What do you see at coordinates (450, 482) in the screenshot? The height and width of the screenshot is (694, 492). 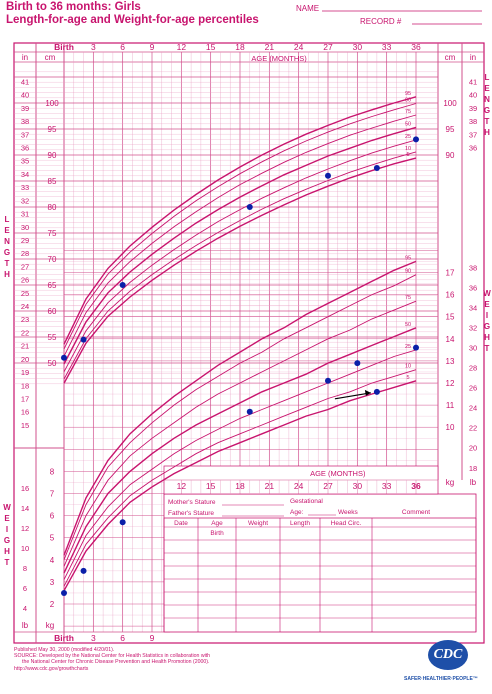 I see `right-kg-unit-label: kg` at bounding box center [450, 482].